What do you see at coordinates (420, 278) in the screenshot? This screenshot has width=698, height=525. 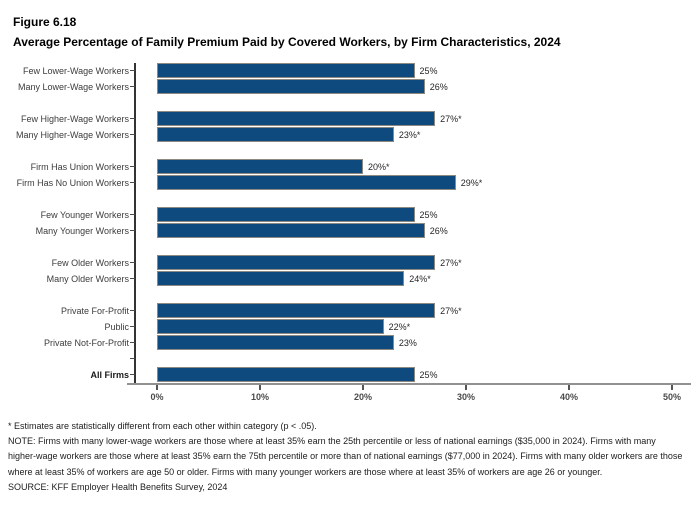 I see `bar-value-label: 24%*` at bounding box center [420, 278].